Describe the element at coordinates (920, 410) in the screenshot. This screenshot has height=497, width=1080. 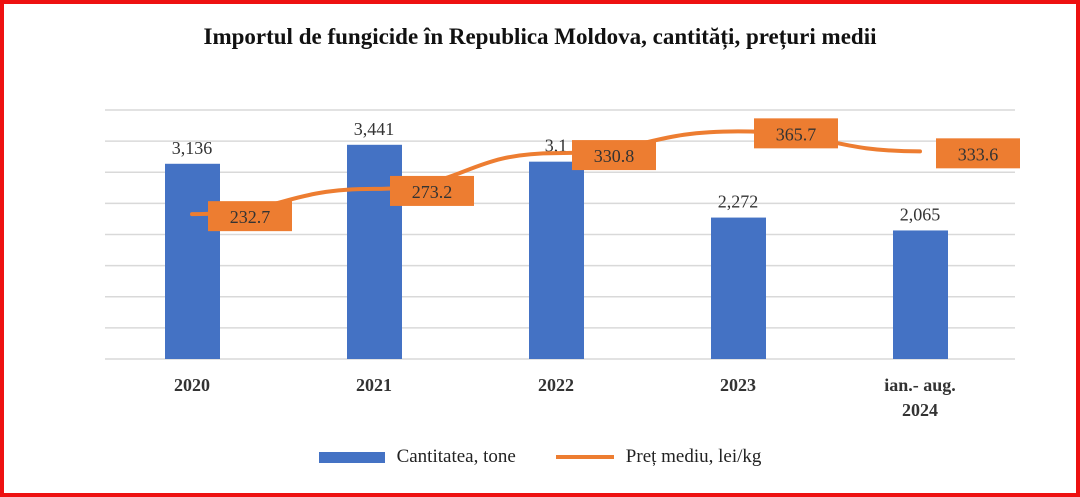
I see `x-tick-label: 2024` at that location.